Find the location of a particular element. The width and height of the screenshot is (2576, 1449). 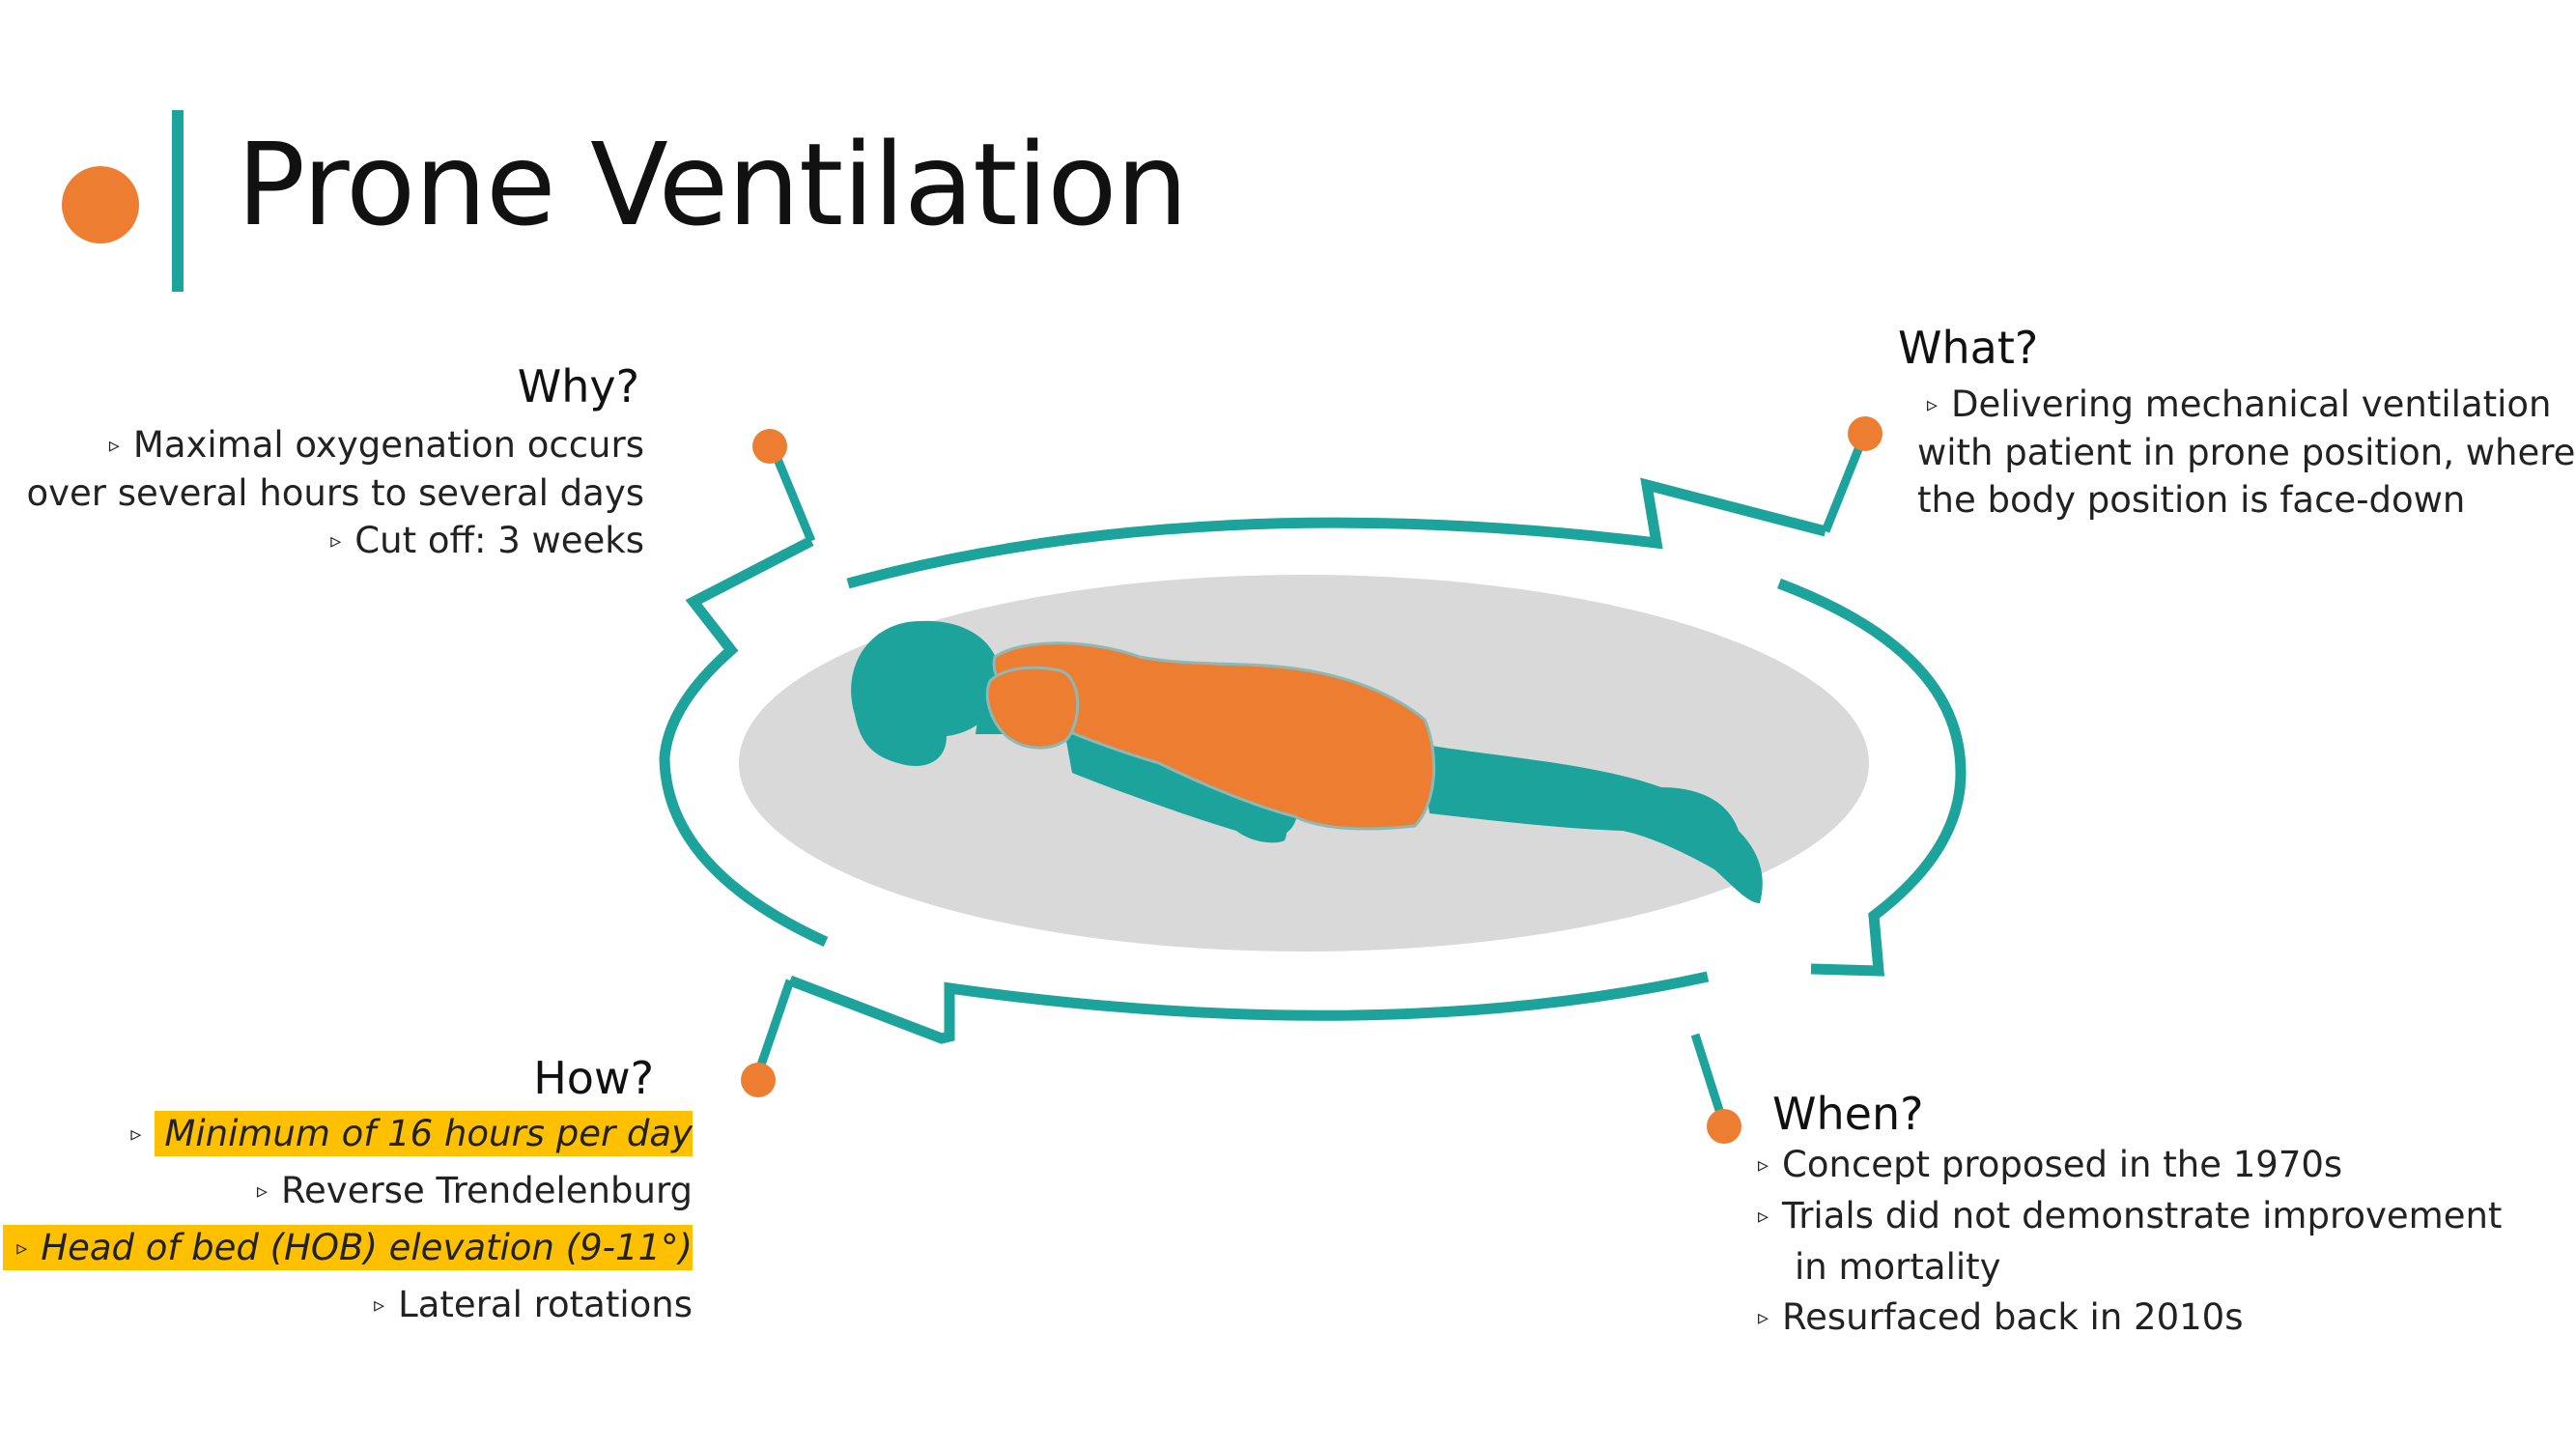

what-node-dot is located at coordinates (1865, 433).